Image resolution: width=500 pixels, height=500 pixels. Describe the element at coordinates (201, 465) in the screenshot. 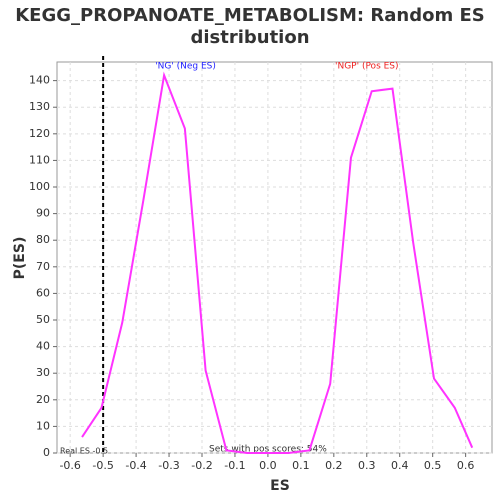

I see `x-tick-label: -0.2` at that location.